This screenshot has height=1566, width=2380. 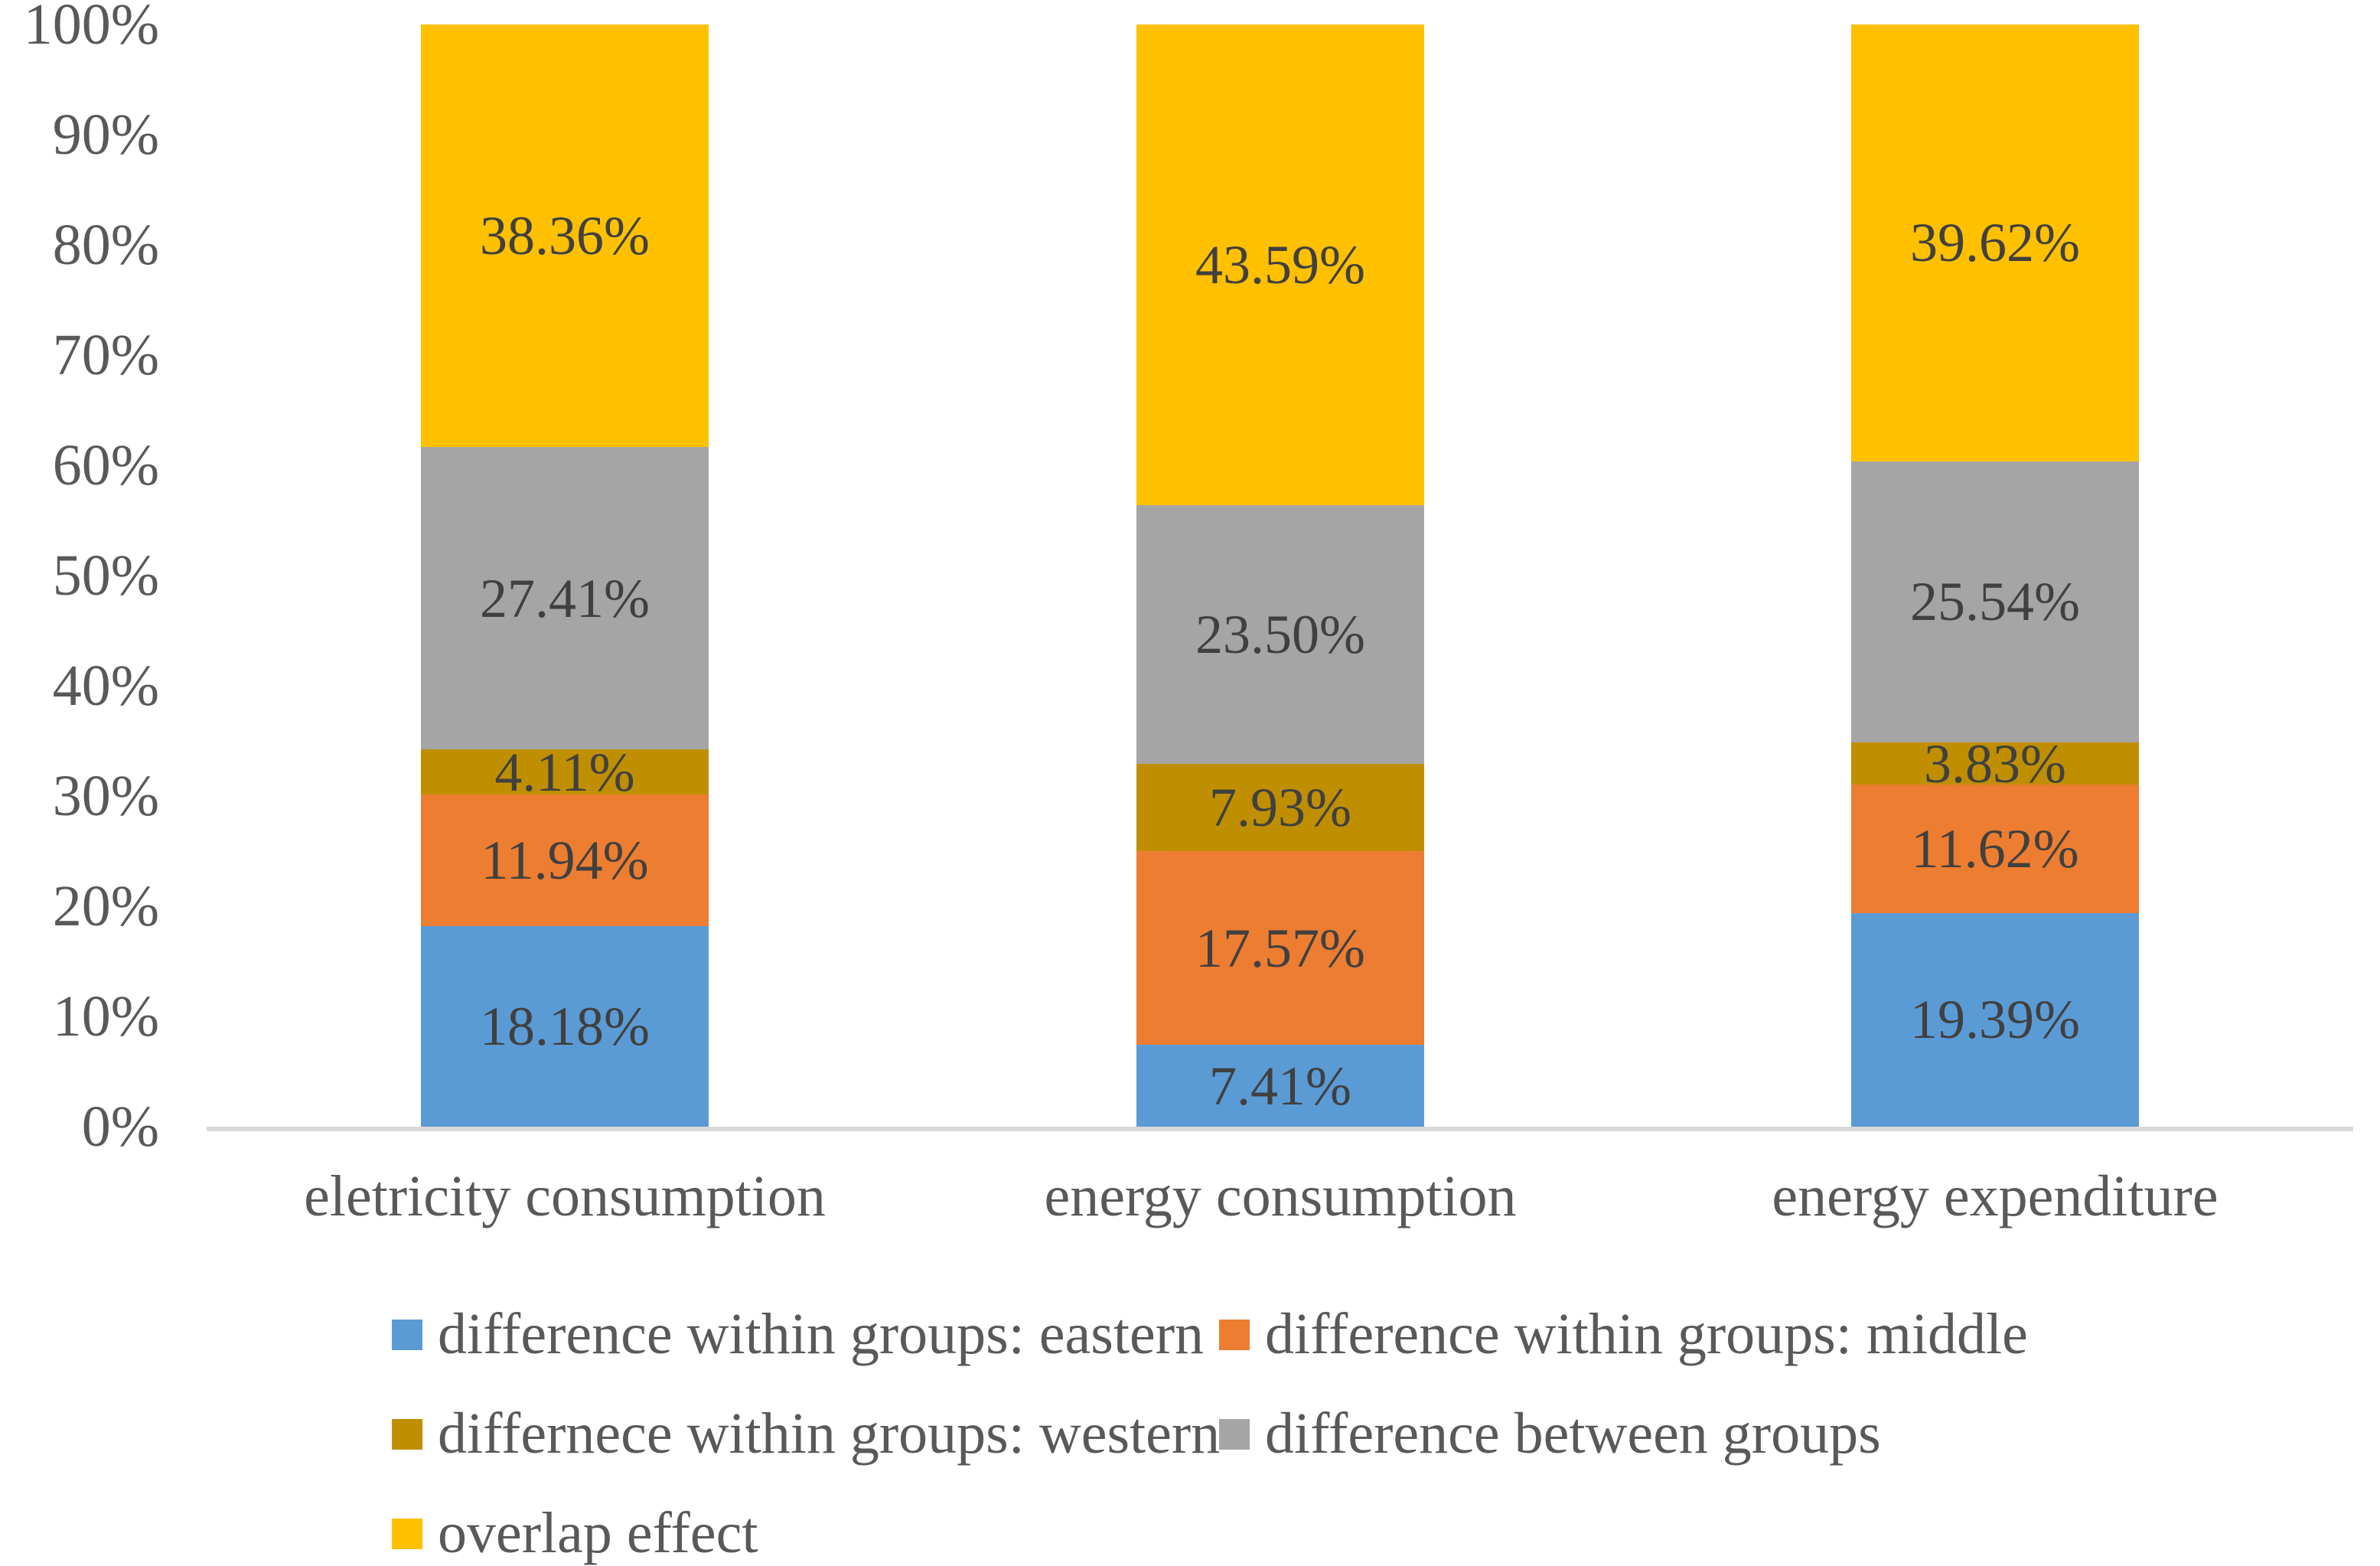 I want to click on legend-item-overlap-effect: overlap effect, so click(x=575, y=1532).